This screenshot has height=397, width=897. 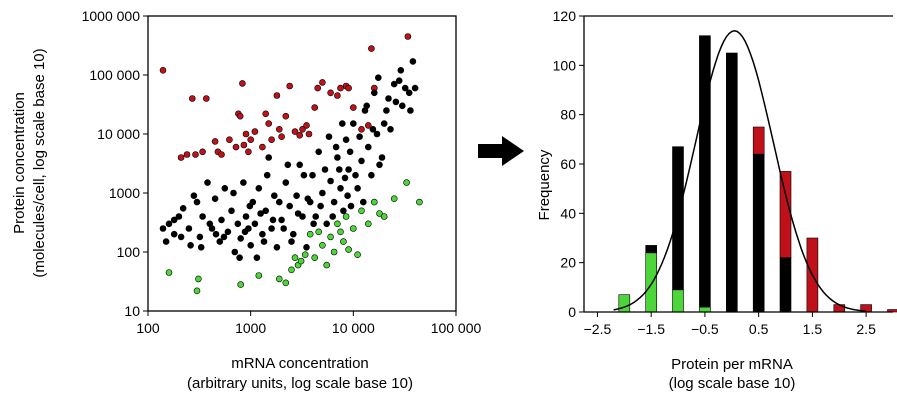 What do you see at coordinates (300, 363) in the screenshot?
I see `scatter-x-label-line1: mRNA concentration` at bounding box center [300, 363].